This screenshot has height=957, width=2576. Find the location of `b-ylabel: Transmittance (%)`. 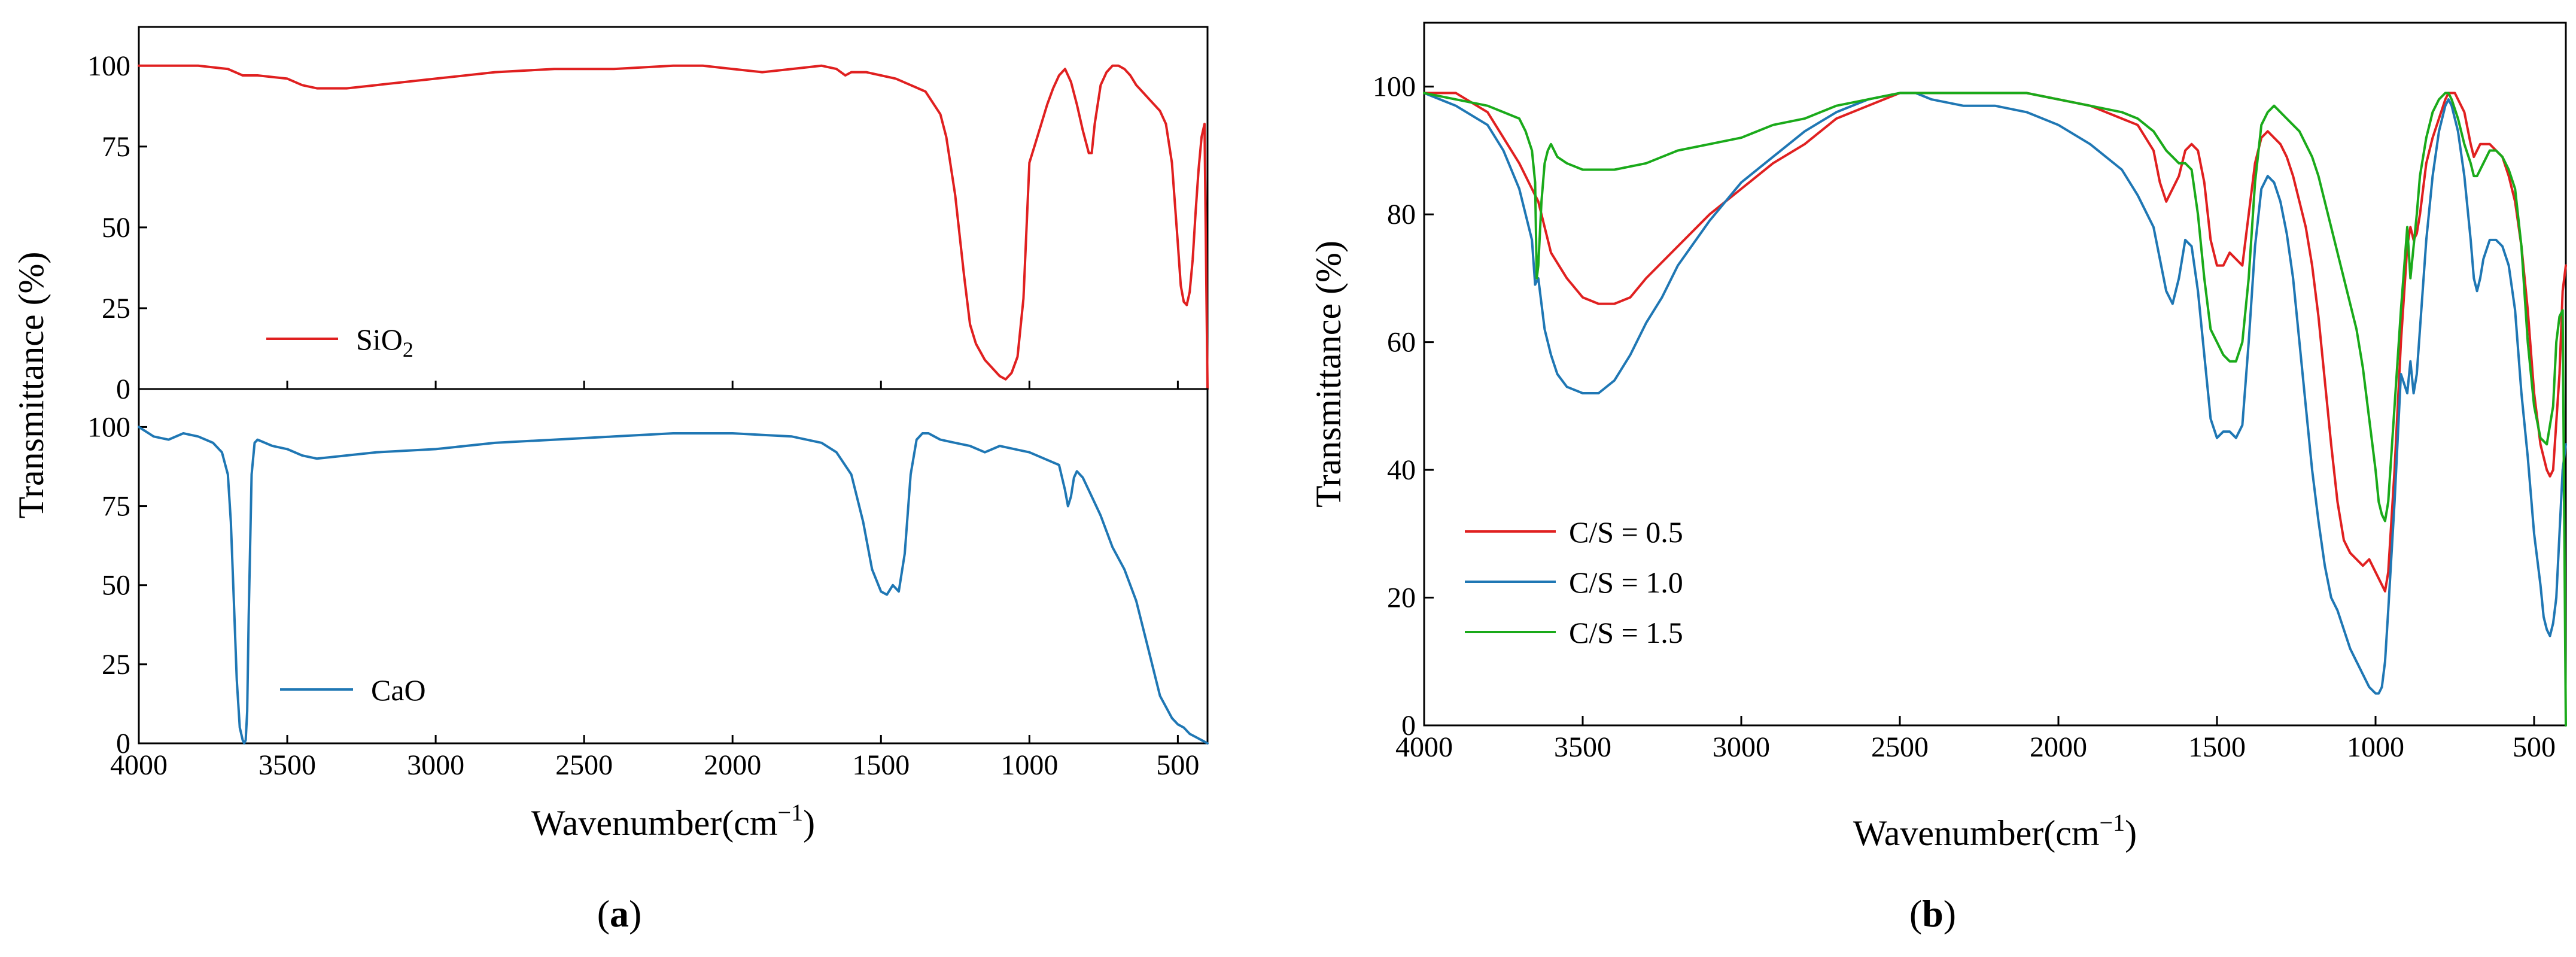

b-ylabel: Transmittance (%) is located at coordinates (1328, 374).